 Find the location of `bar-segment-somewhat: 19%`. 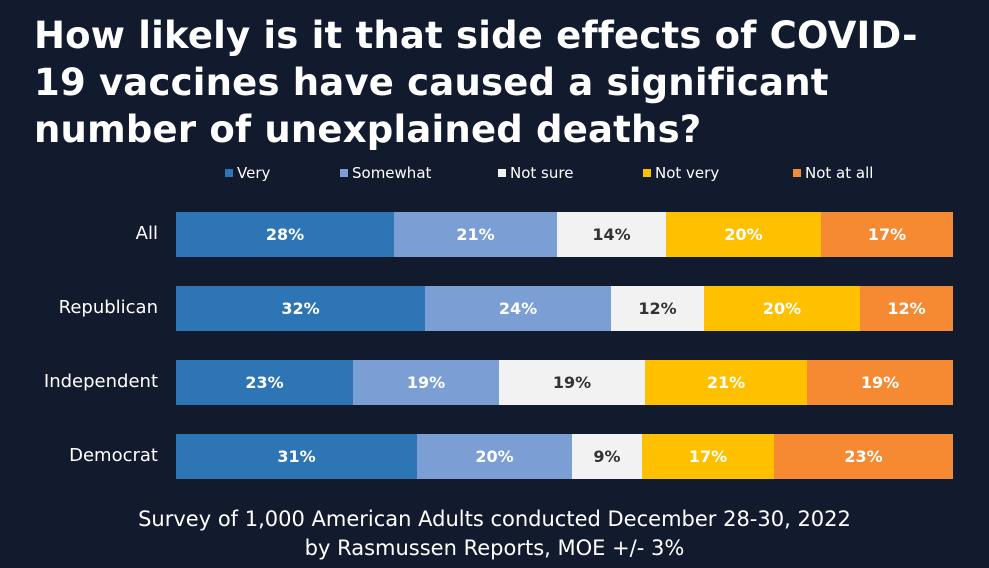

bar-segment-somewhat: 19% is located at coordinates (426, 382).